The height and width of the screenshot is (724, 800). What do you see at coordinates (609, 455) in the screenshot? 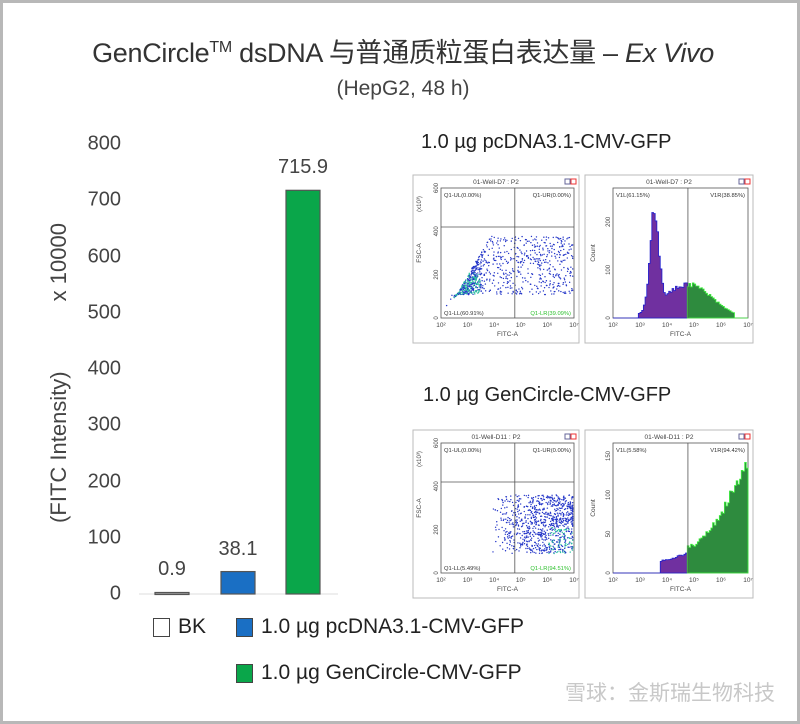
I see `y-tick-label: 150` at bounding box center [609, 455].